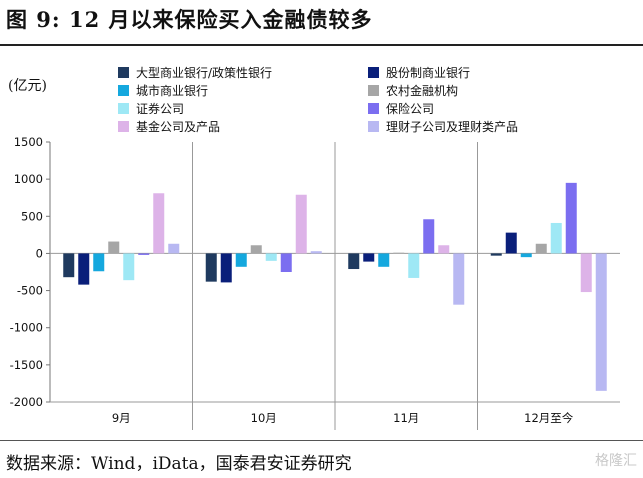  Describe the element at coordinates (204, 73) in the screenshot. I see `legend-label: 大型商业银行/政策性银行` at that location.